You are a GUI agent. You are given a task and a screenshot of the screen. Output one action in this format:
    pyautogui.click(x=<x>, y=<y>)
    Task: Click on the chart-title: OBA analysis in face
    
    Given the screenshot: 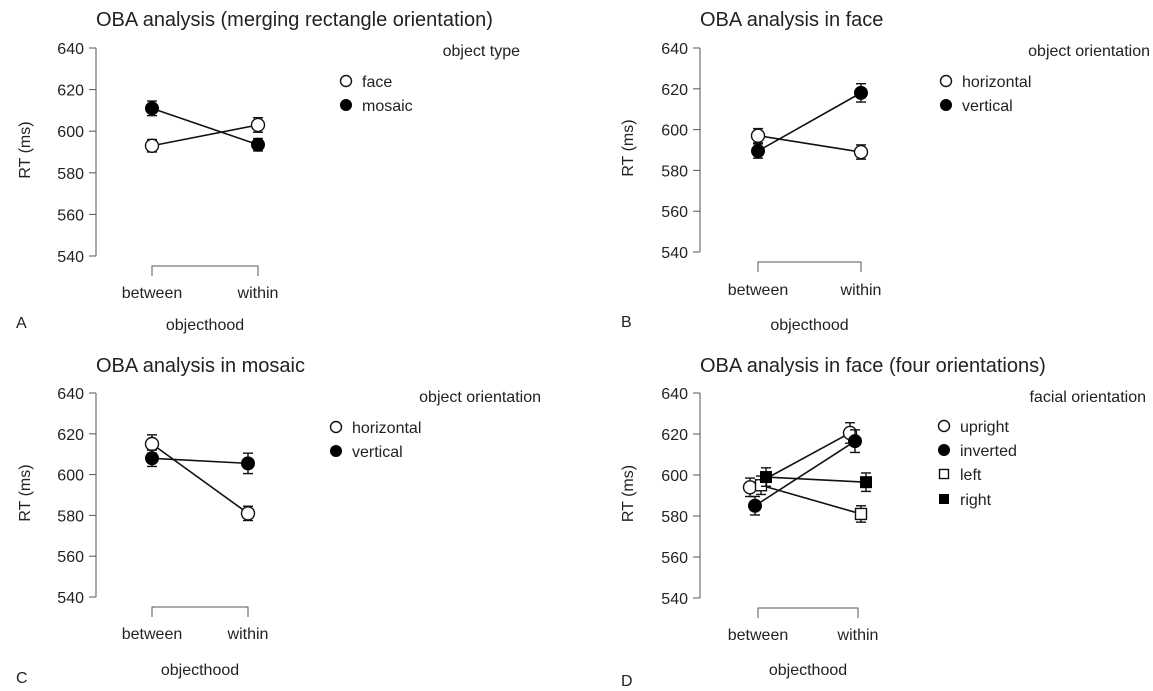 What is the action you would take?
    pyautogui.click(x=791, y=20)
    